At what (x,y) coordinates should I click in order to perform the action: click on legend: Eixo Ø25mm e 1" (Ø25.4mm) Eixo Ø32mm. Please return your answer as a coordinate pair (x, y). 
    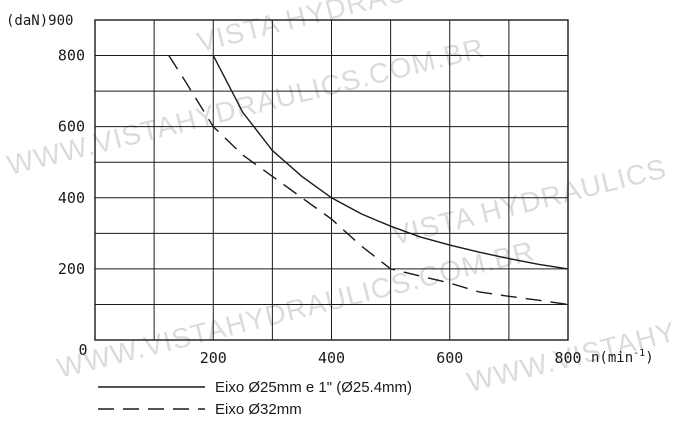
    Looking at the image, I should click on (255, 398).